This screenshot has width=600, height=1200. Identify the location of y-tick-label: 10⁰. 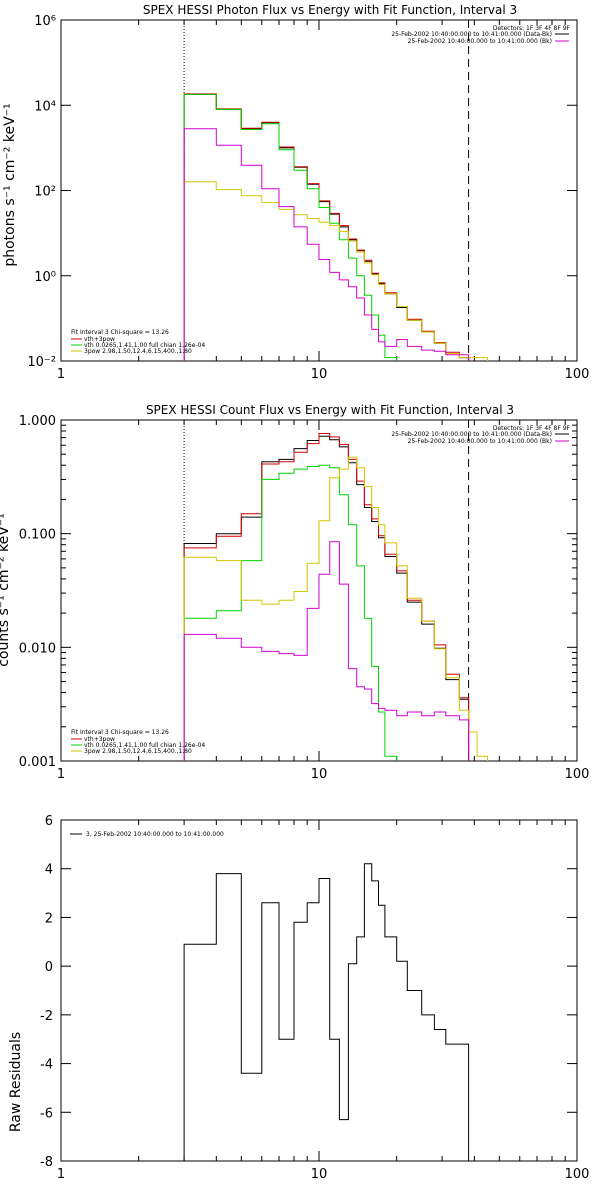
(45, 277).